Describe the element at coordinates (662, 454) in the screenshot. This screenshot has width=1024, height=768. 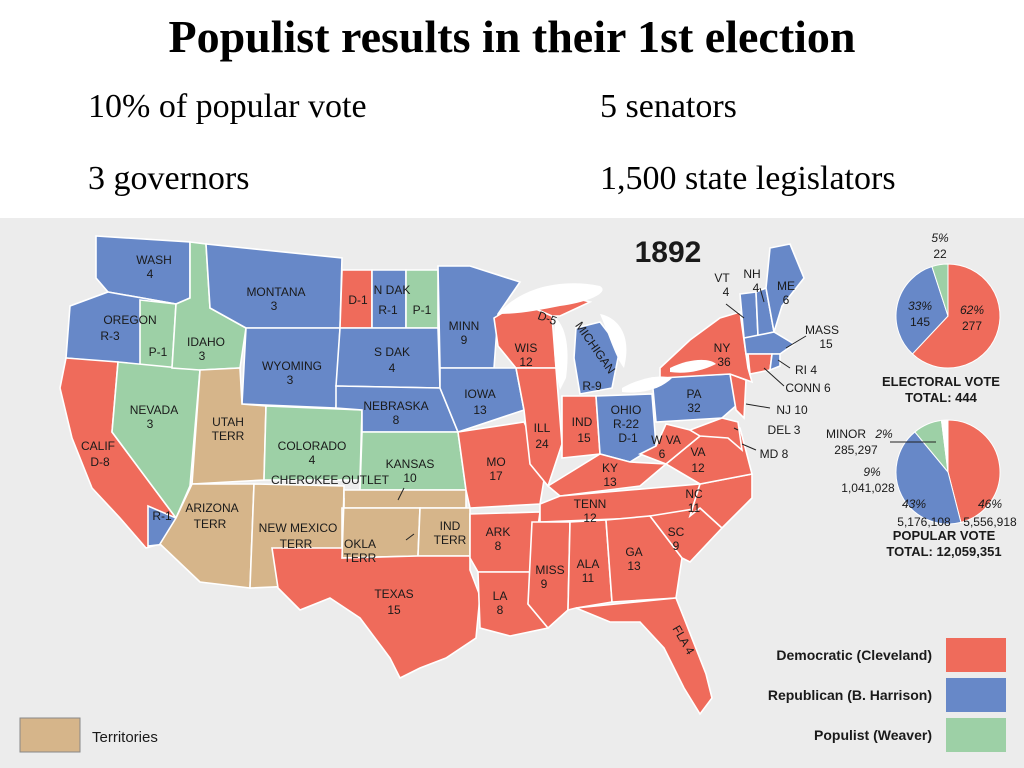
I see `label-west-virginia-votes: 6` at that location.